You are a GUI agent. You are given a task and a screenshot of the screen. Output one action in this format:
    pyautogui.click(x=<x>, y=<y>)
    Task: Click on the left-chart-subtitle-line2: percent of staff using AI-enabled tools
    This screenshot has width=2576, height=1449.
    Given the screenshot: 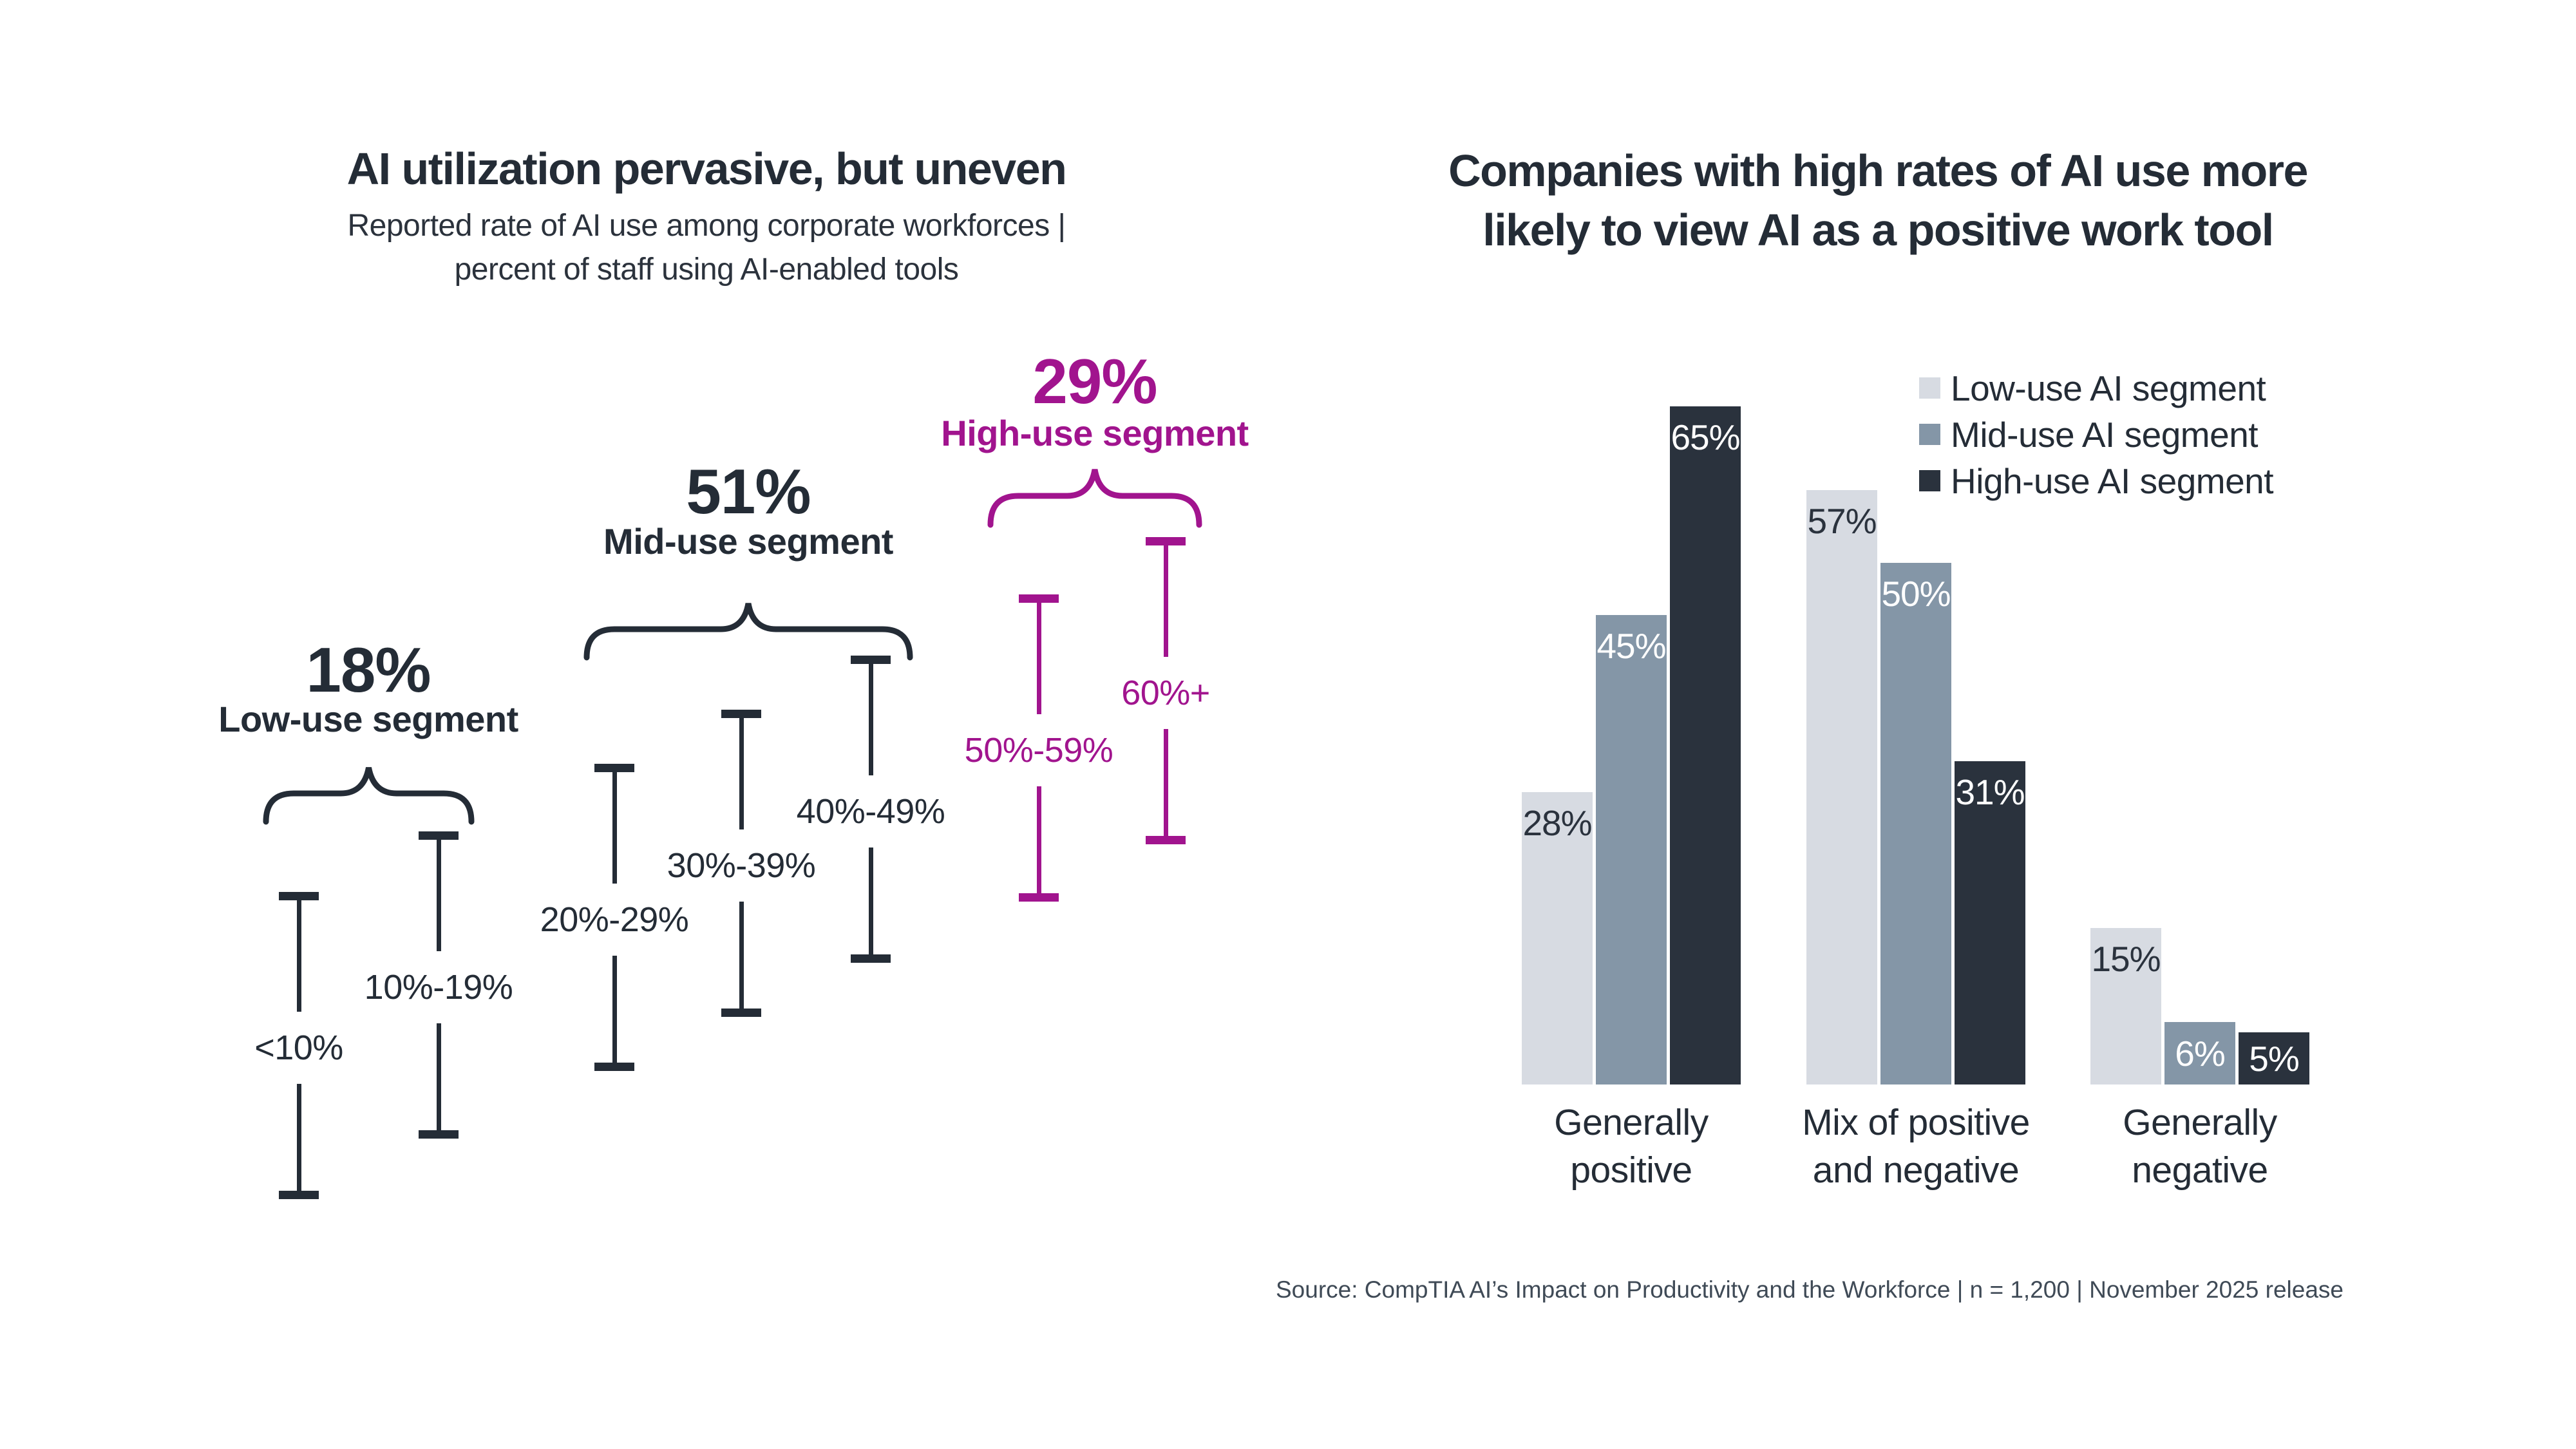 What is the action you would take?
    pyautogui.click(x=707, y=269)
    